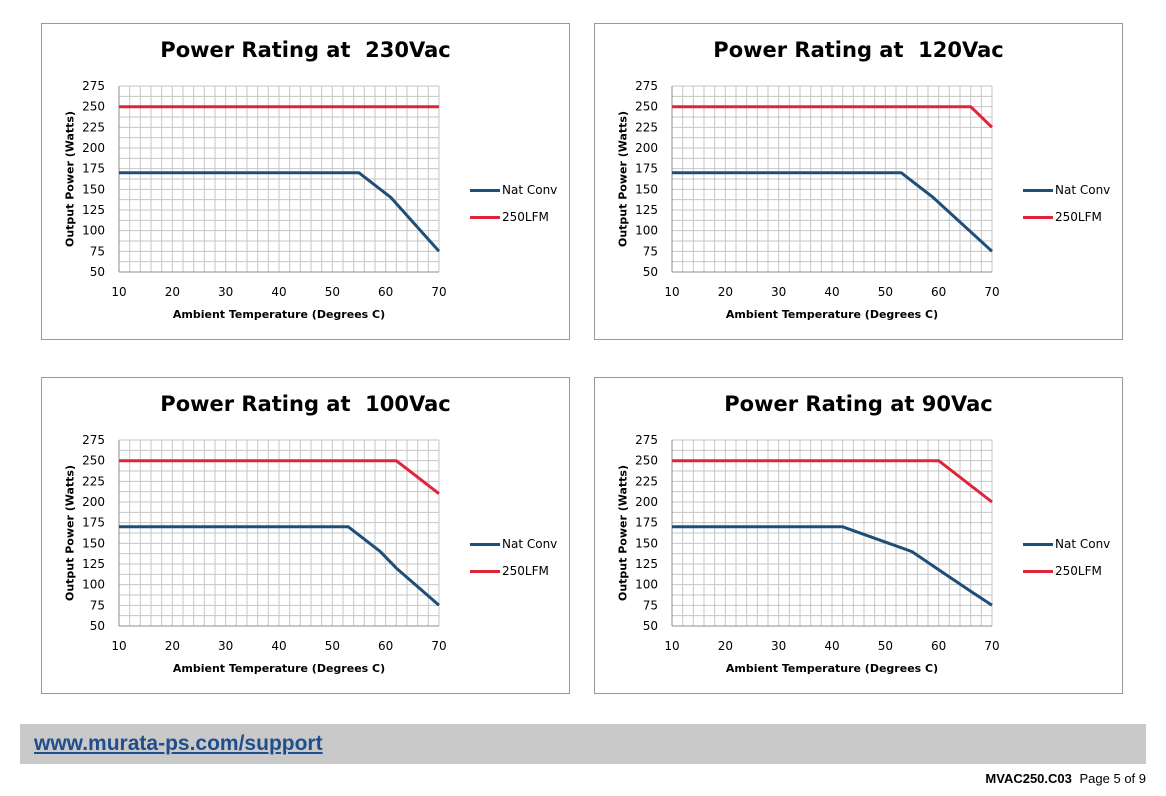 This screenshot has height=796, width=1166. Describe the element at coordinates (1113, 778) in the screenshot. I see `page-number: Page 5 of 9` at that location.